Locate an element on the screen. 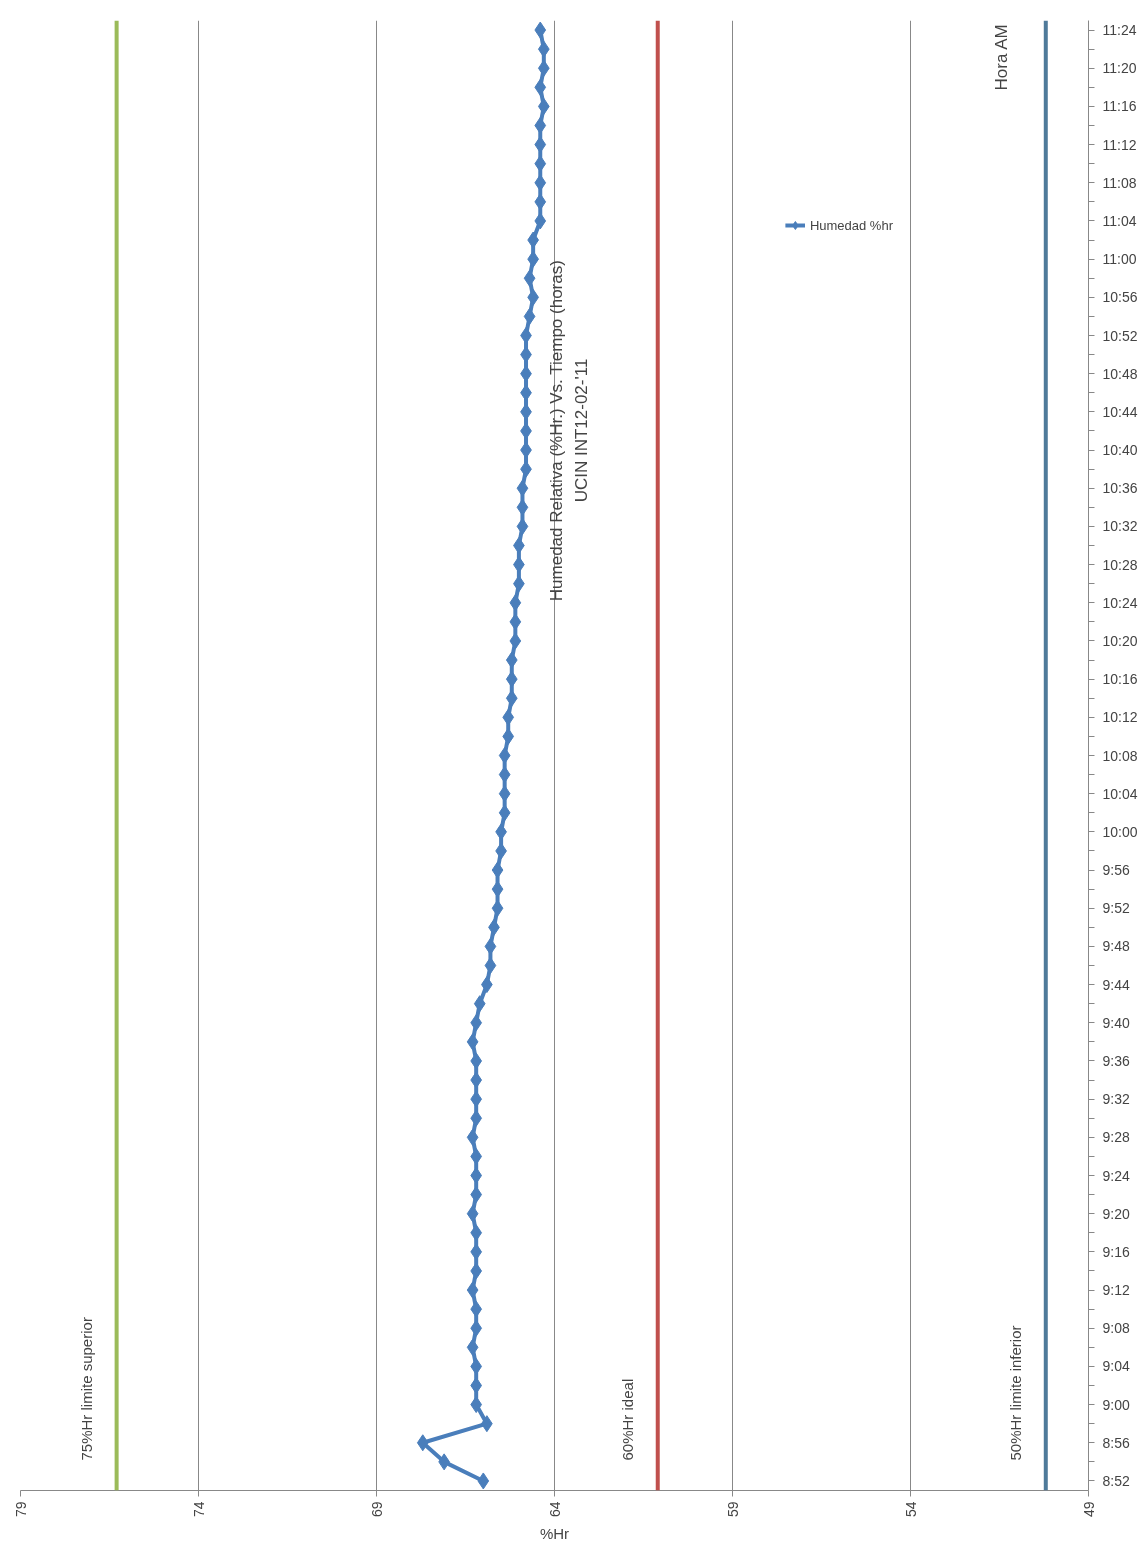 This screenshot has width=1143, height=1550. y-tick-label: 10:44 is located at coordinates (1120, 411).